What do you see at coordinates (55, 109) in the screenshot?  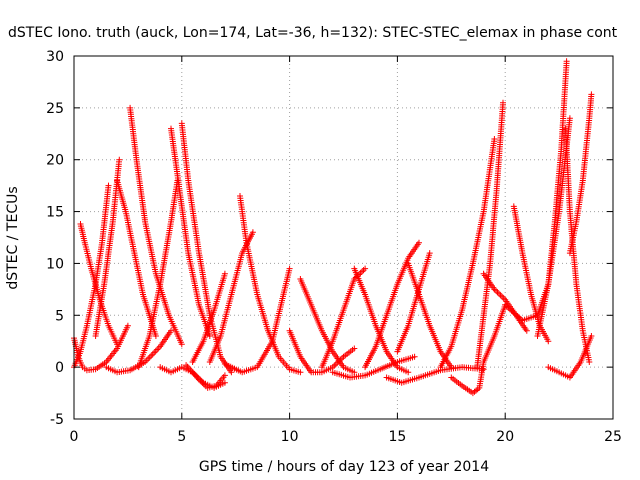 I see `y-tick-label: 25` at bounding box center [55, 109].